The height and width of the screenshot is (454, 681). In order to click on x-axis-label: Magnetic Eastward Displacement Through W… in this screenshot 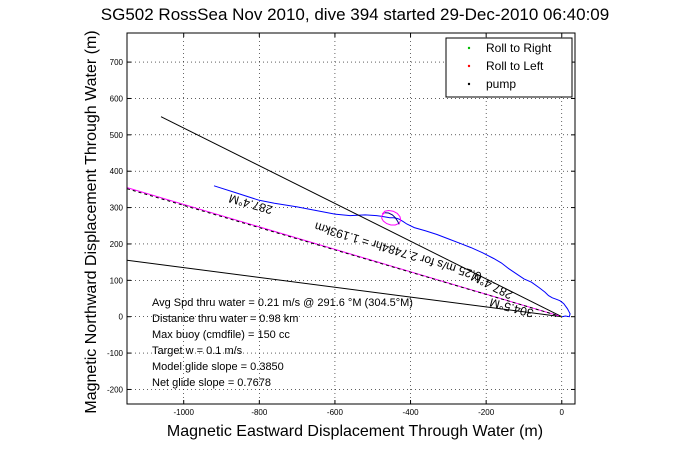, I will do `click(355, 431)`.